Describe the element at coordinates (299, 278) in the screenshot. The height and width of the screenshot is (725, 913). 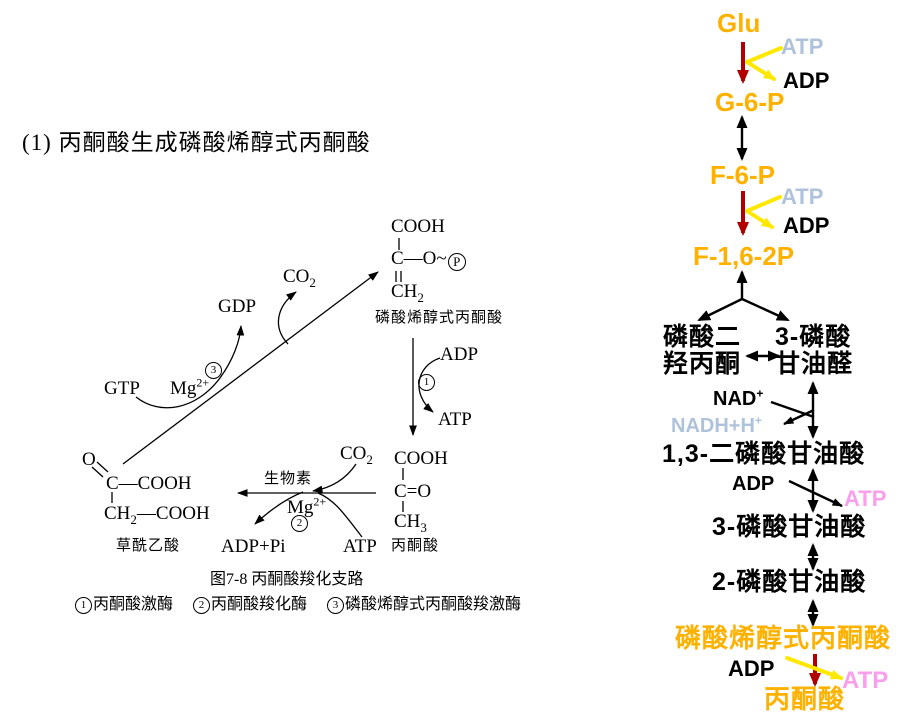
I see `co2-top: CO2` at that location.